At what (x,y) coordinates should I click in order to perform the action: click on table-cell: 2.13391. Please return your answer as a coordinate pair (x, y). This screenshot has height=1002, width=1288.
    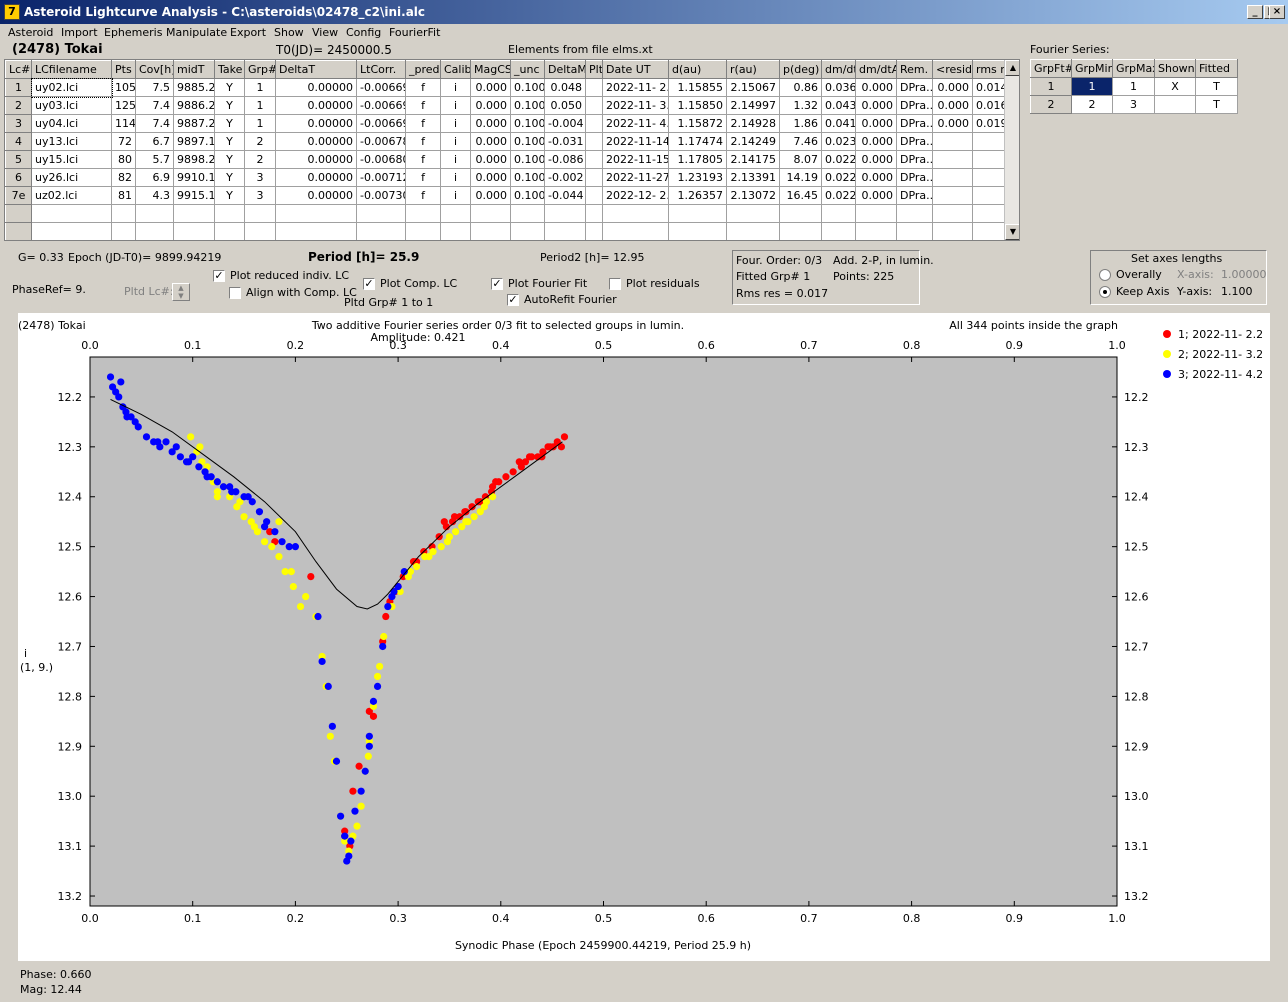
    Looking at the image, I should click on (753, 177).